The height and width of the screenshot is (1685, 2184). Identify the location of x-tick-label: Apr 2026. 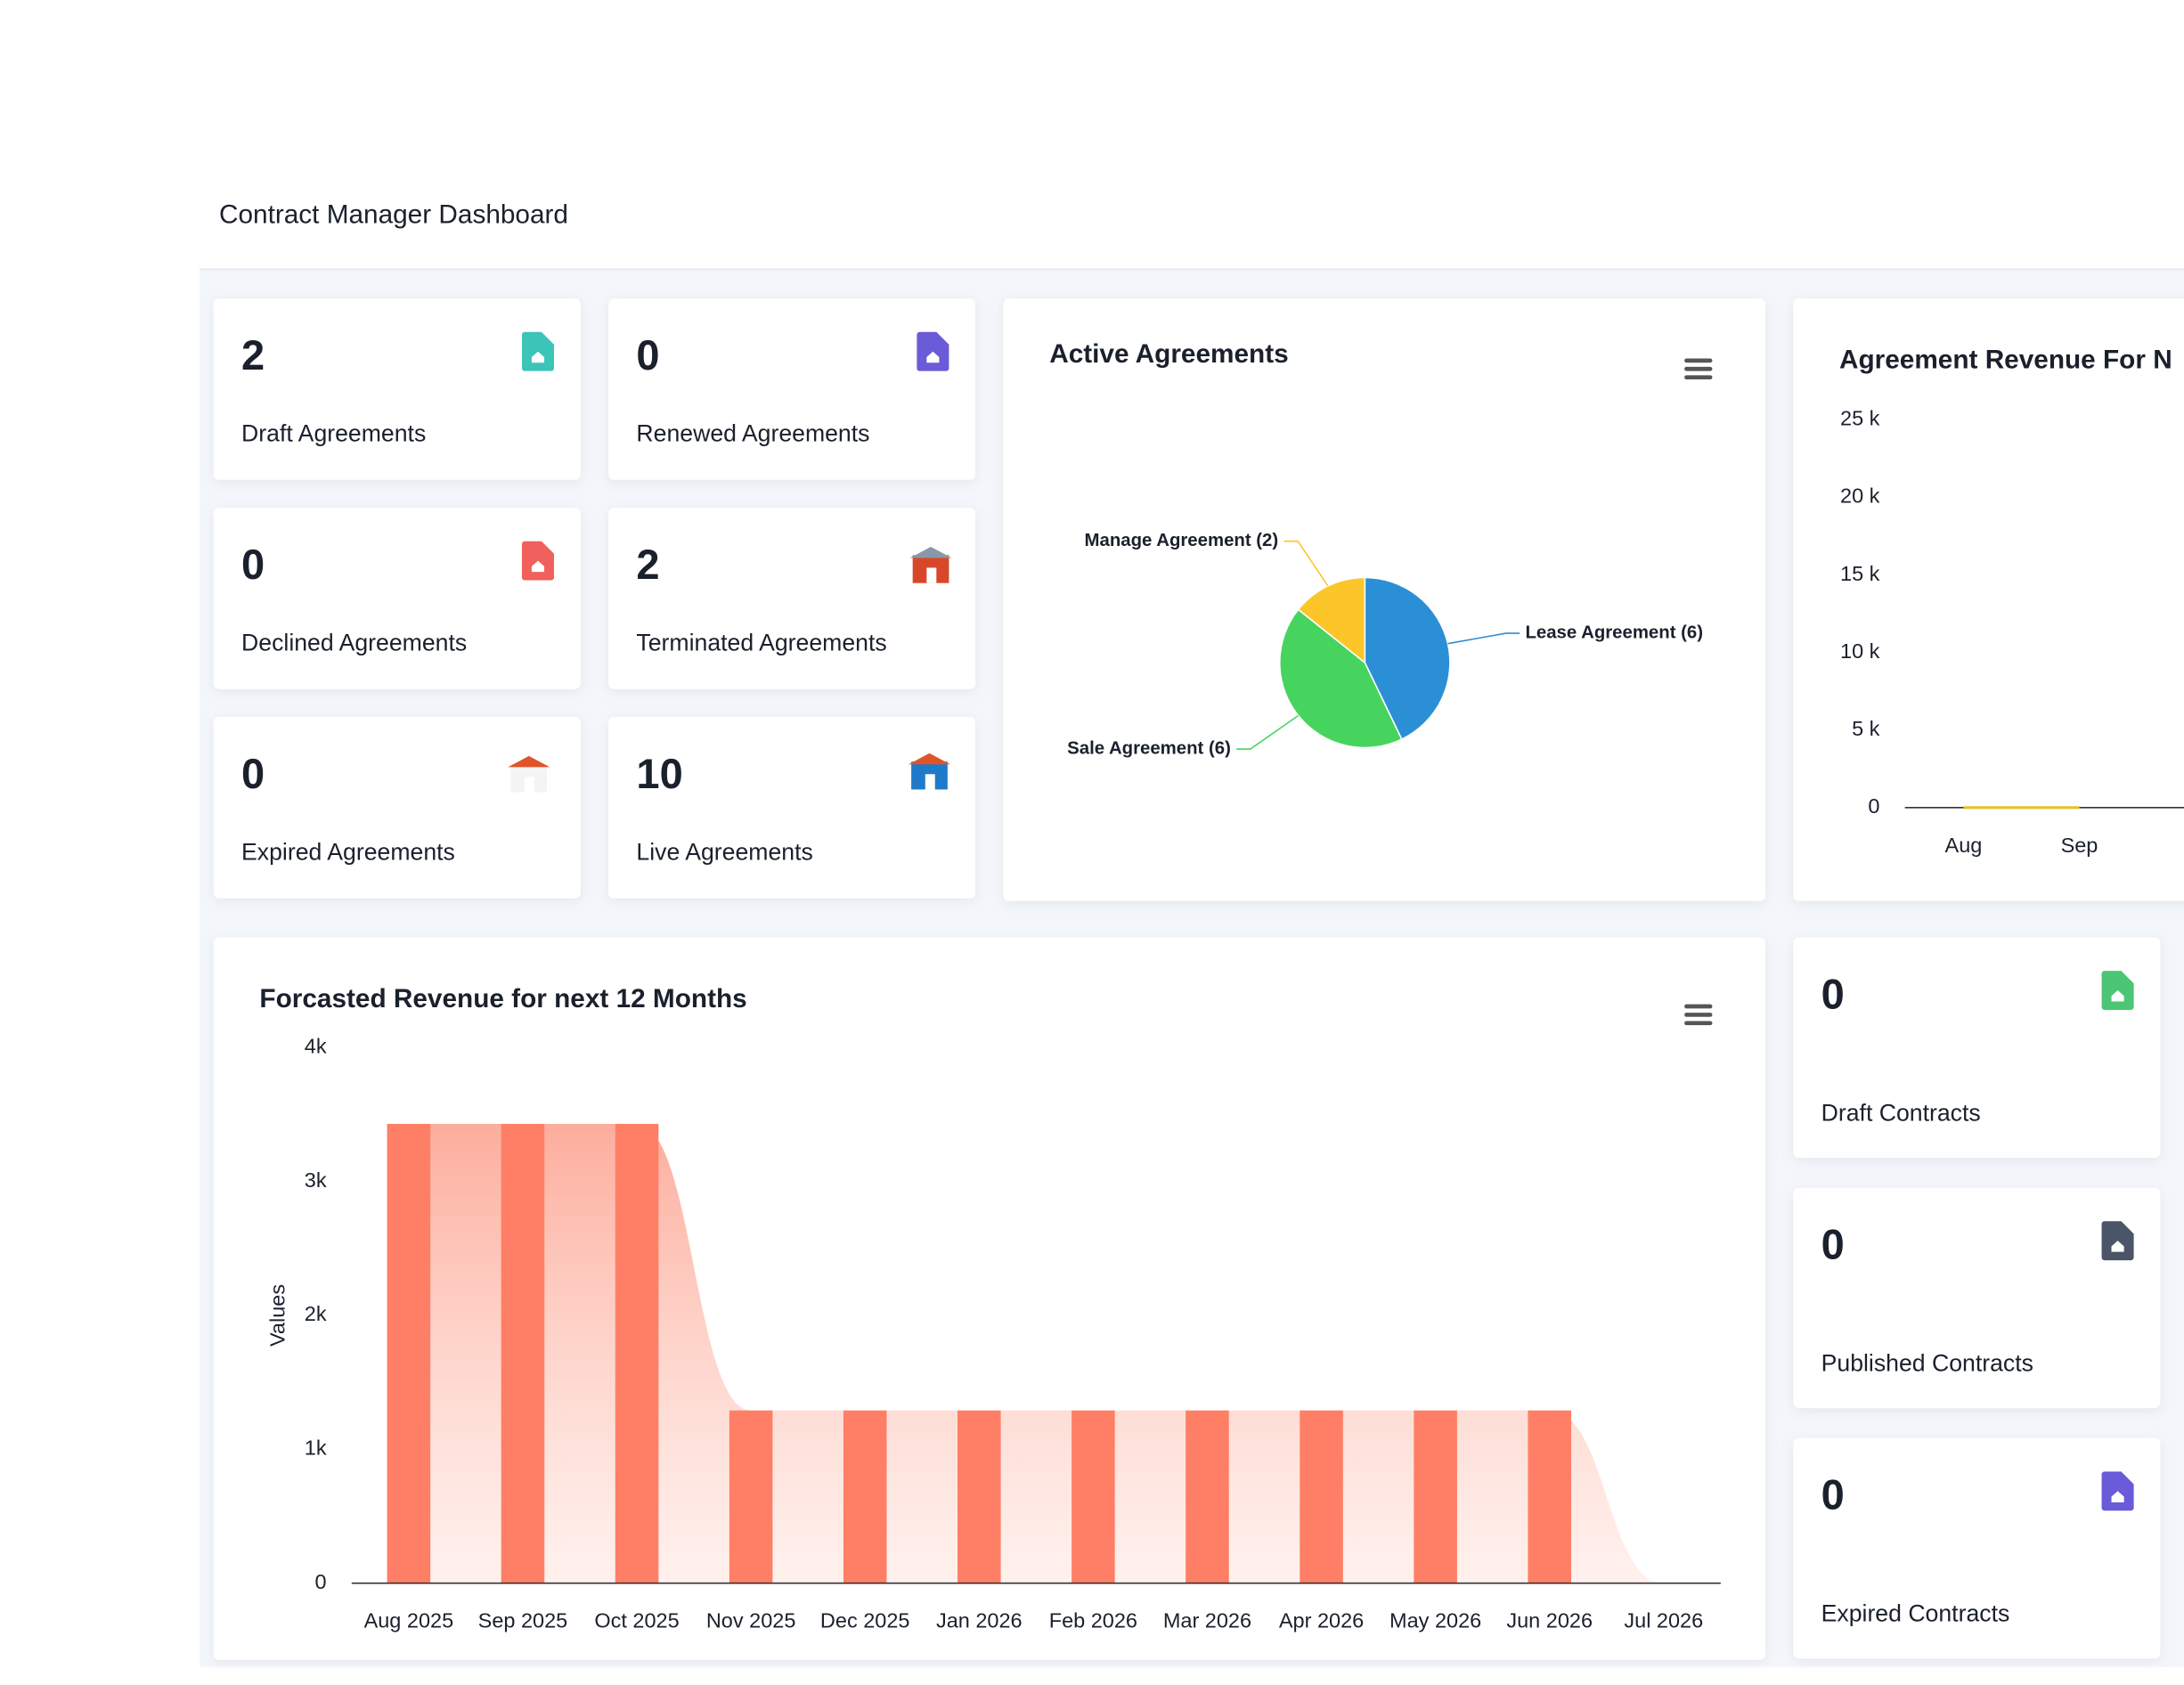
(1321, 1620).